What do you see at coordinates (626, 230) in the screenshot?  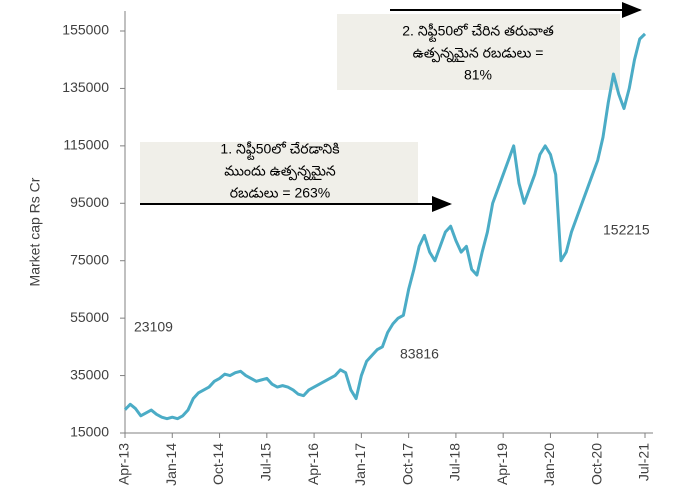 I see `annotation: 152215` at bounding box center [626, 230].